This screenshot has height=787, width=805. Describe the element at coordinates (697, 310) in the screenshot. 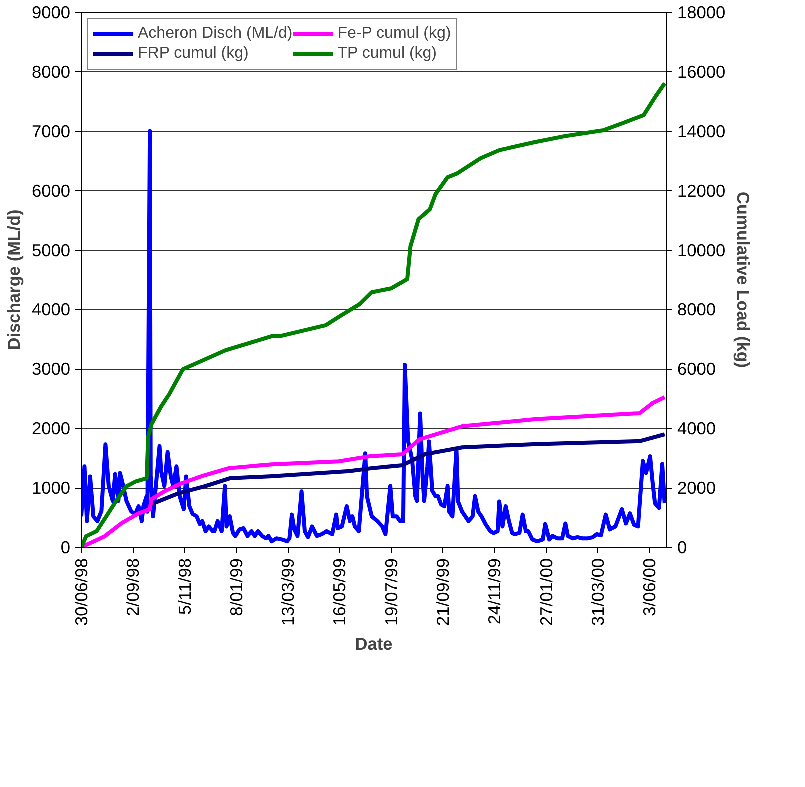

I see `y2-tick-label: 8000` at that location.